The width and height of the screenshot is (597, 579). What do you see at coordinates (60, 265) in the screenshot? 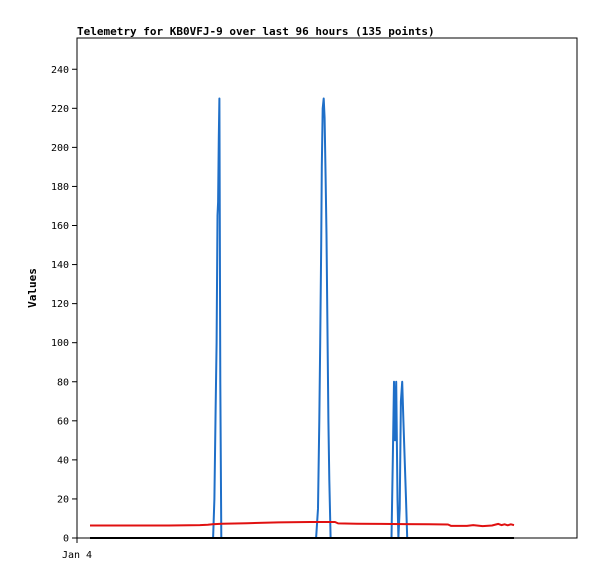
I see `y-tick-label: 140` at bounding box center [60, 265].